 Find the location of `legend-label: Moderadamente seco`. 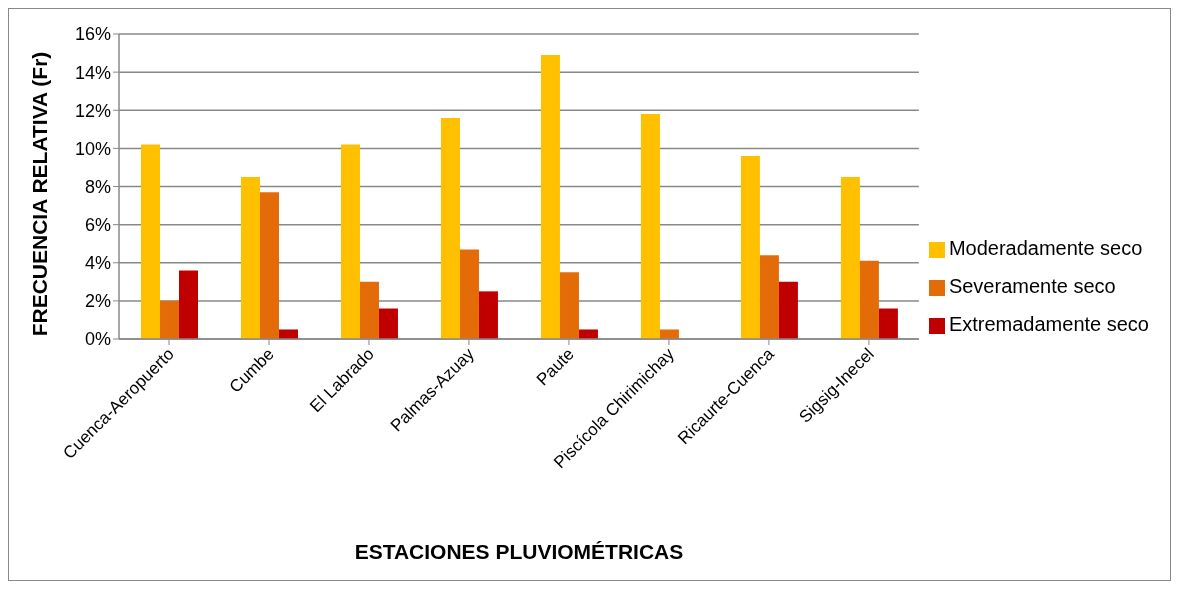

legend-label: Moderadamente seco is located at coordinates (1045, 248).